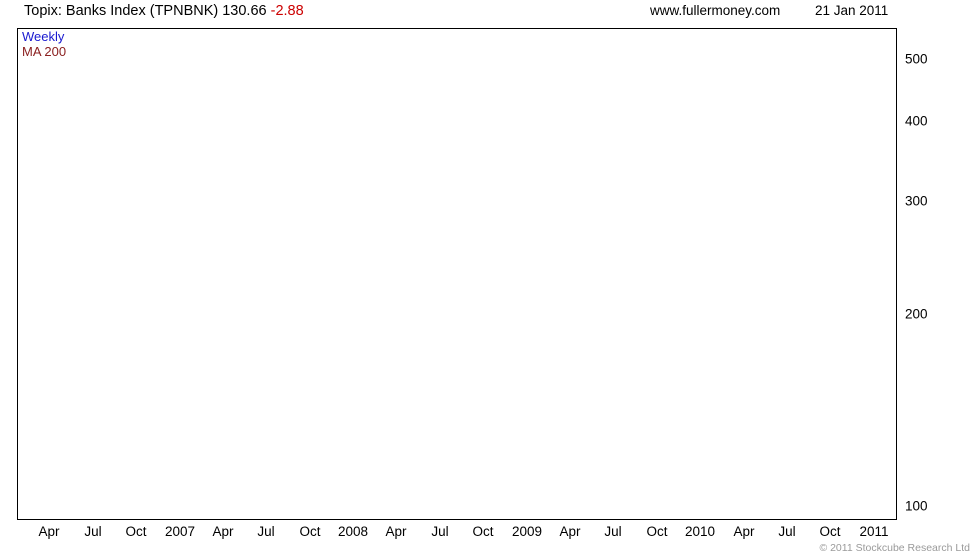  What do you see at coordinates (43, 36) in the screenshot?
I see `legend-item-weekly: Weekly` at bounding box center [43, 36].